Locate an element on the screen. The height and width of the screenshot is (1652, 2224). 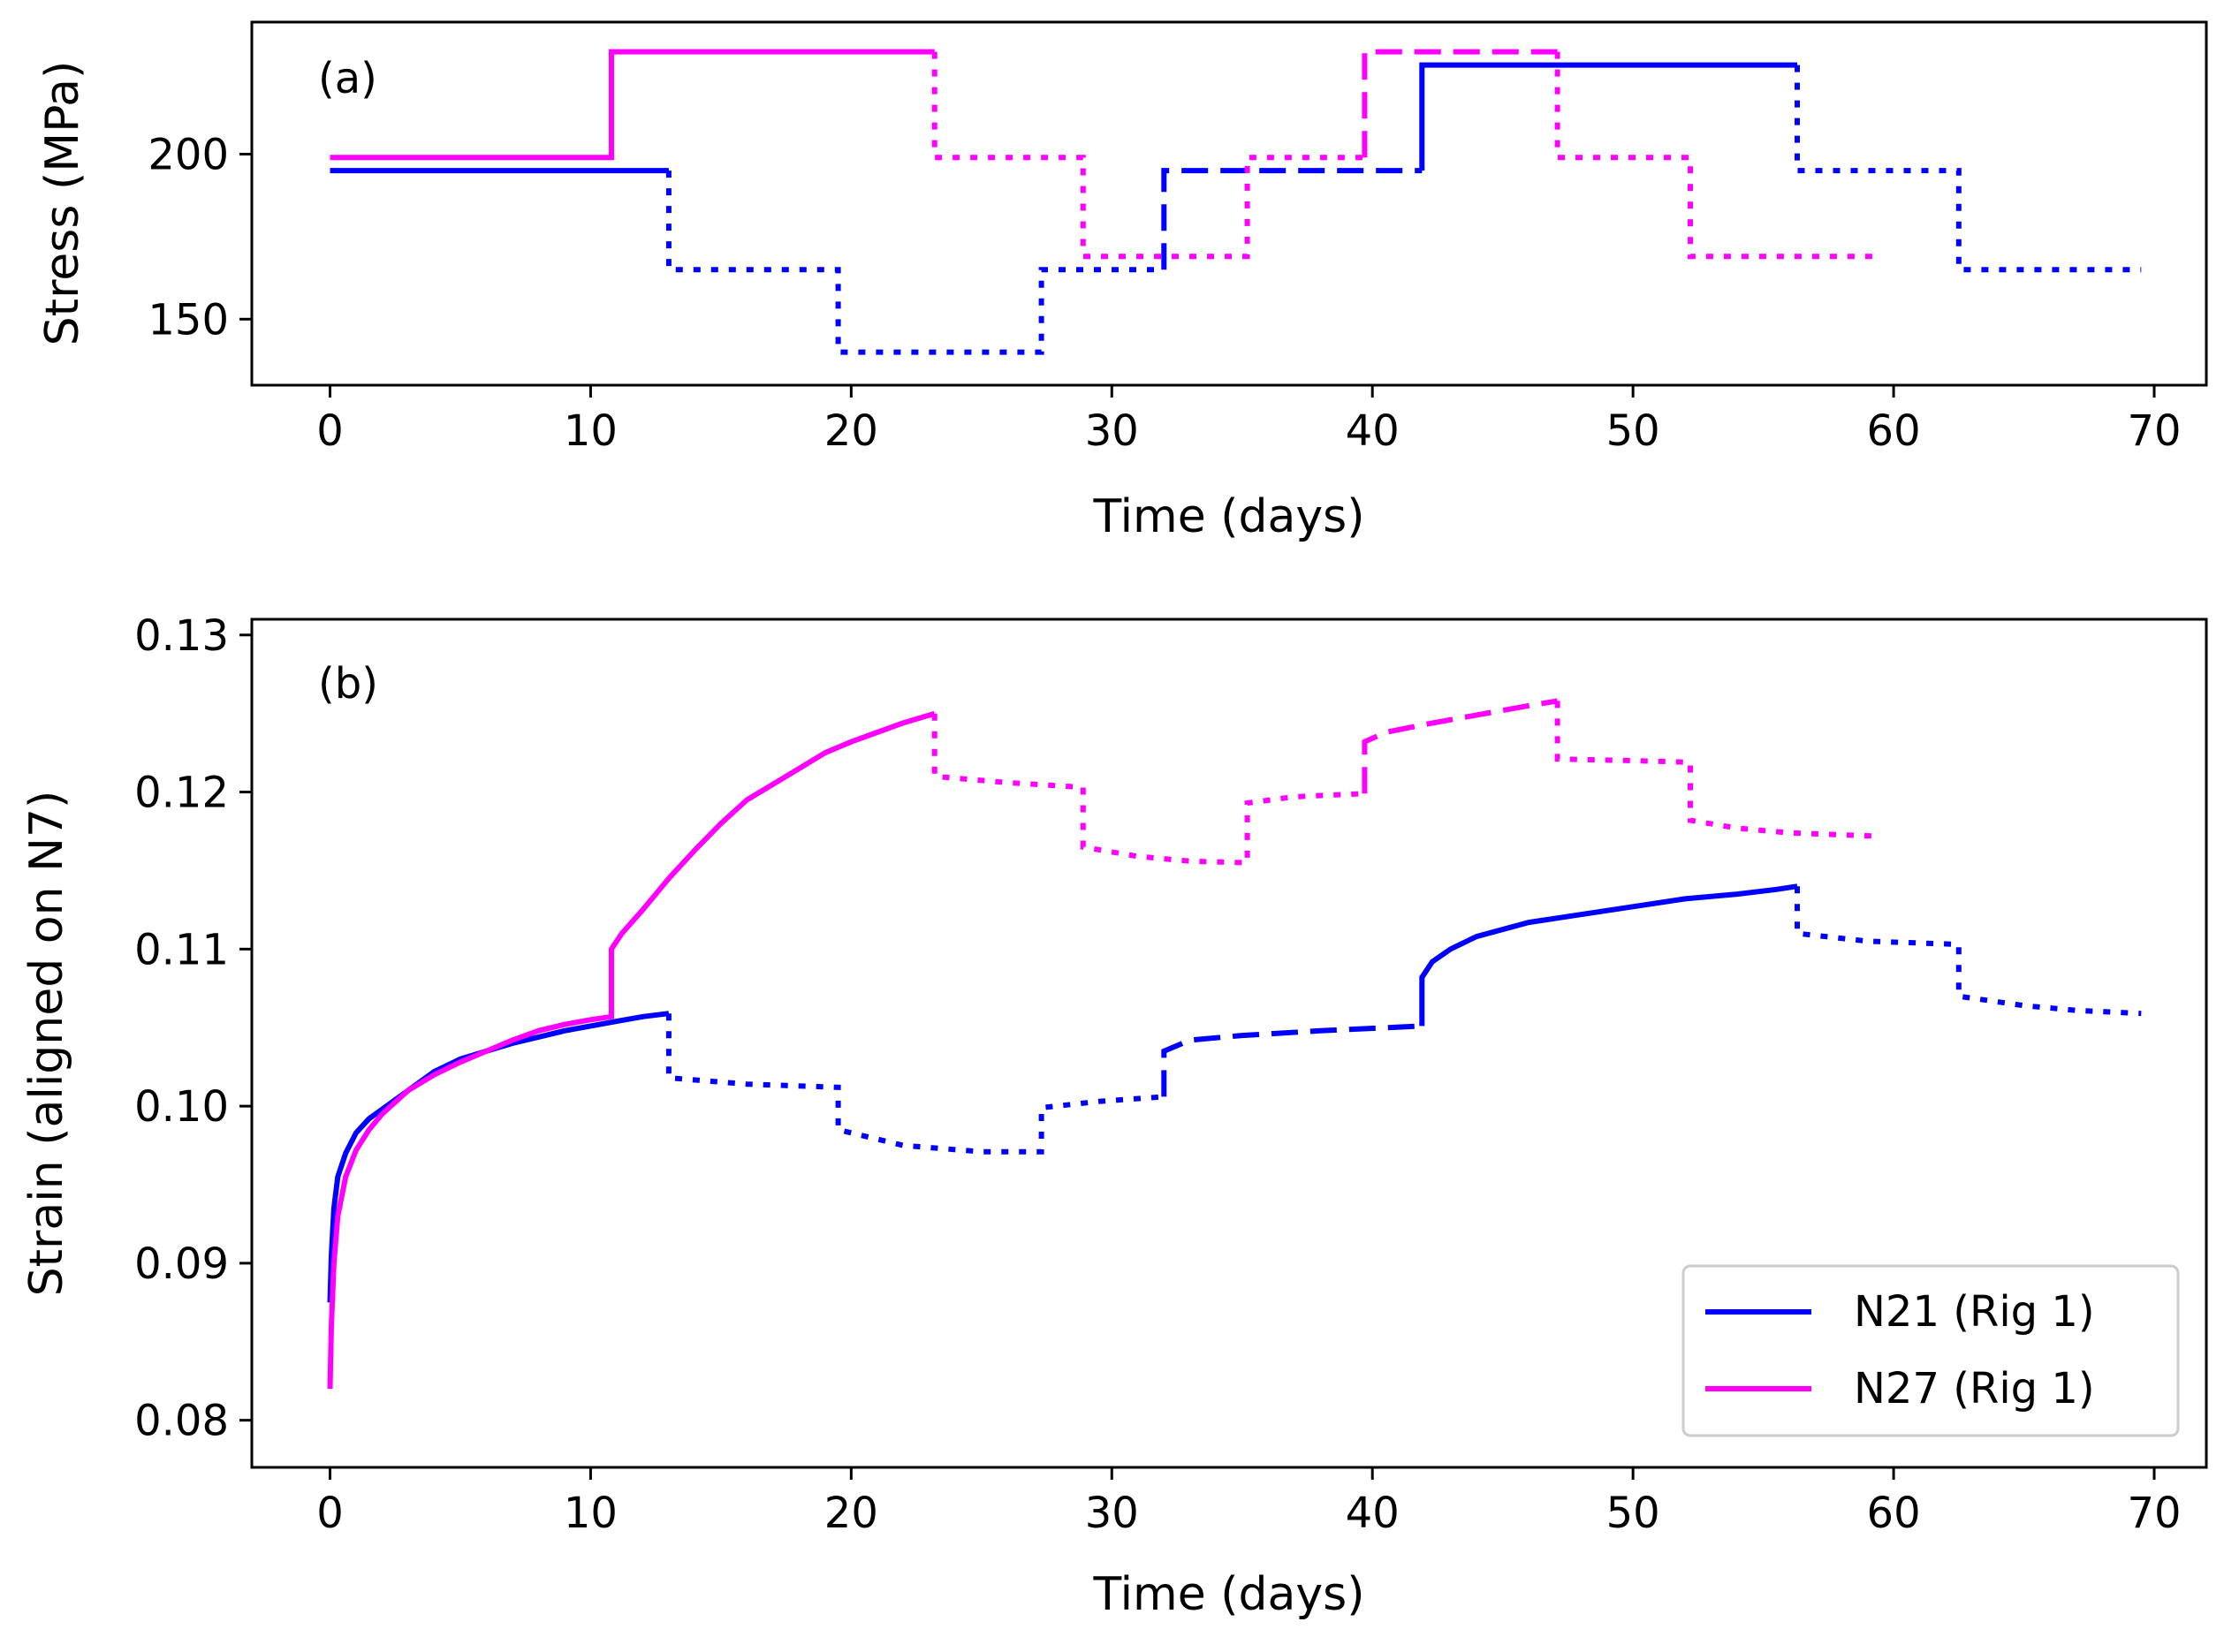
panel-b-x-tick-label-30: 30 is located at coordinates (1112, 1513).